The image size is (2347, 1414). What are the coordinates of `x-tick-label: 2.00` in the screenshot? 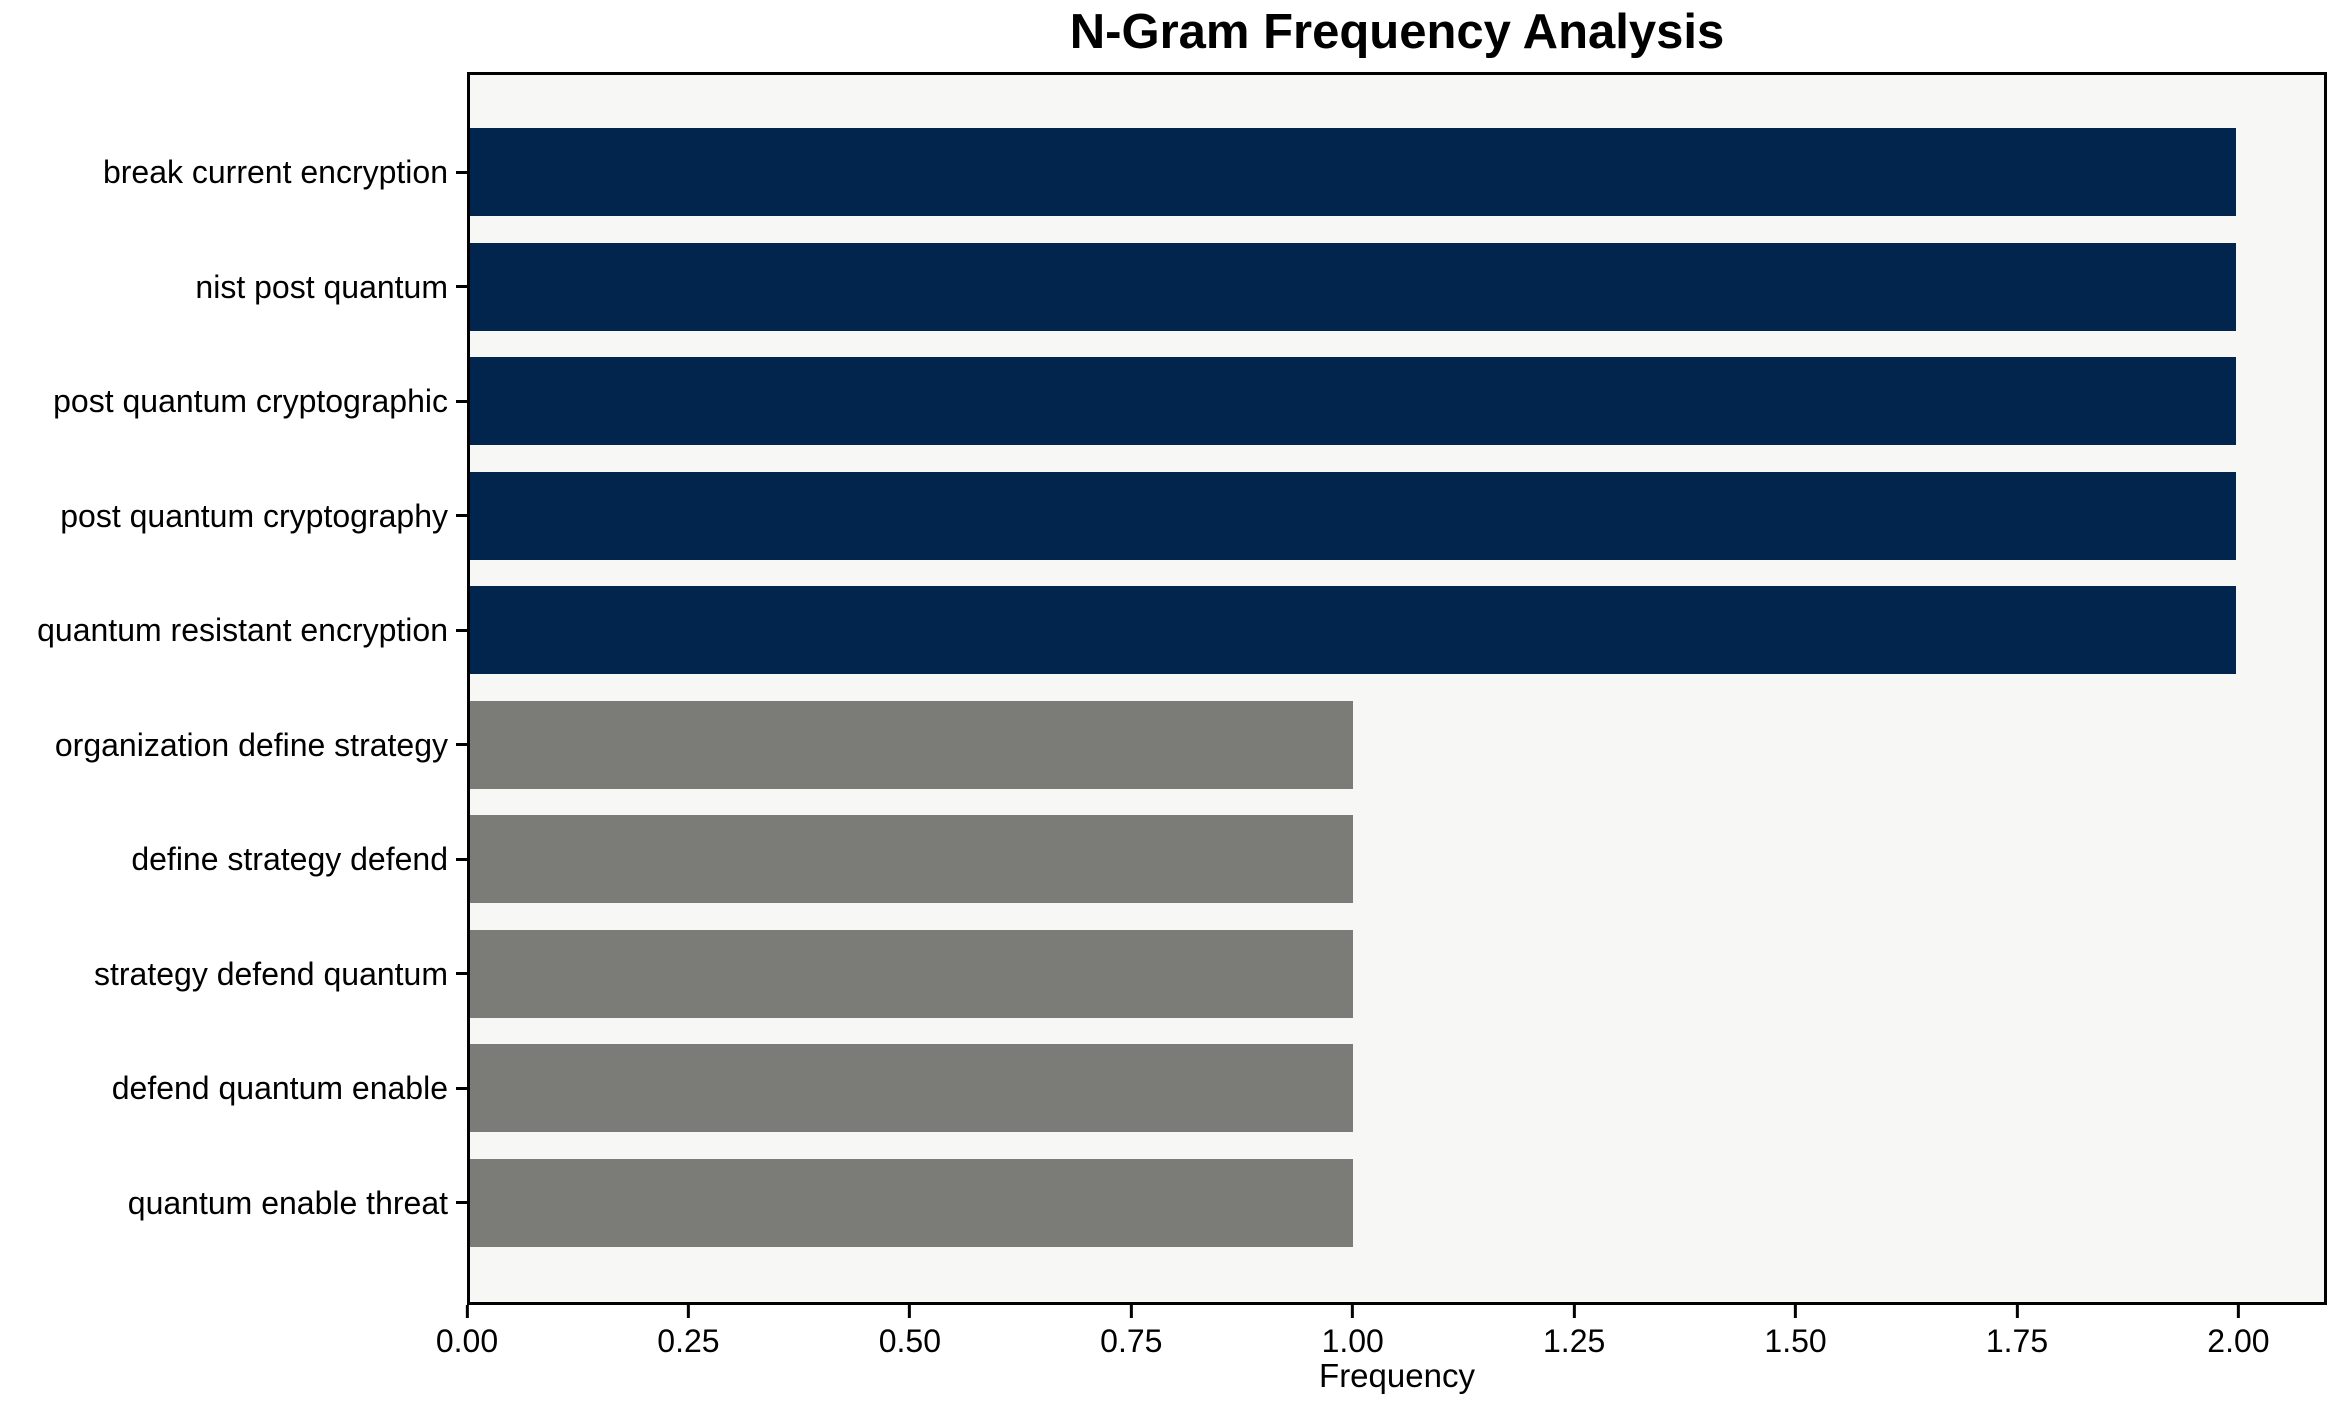 It's located at (2238, 1341).